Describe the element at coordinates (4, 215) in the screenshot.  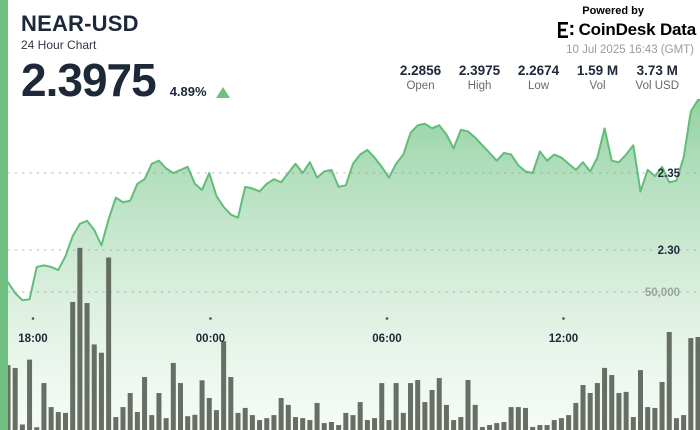
I see `brand-accent-stripe` at that location.